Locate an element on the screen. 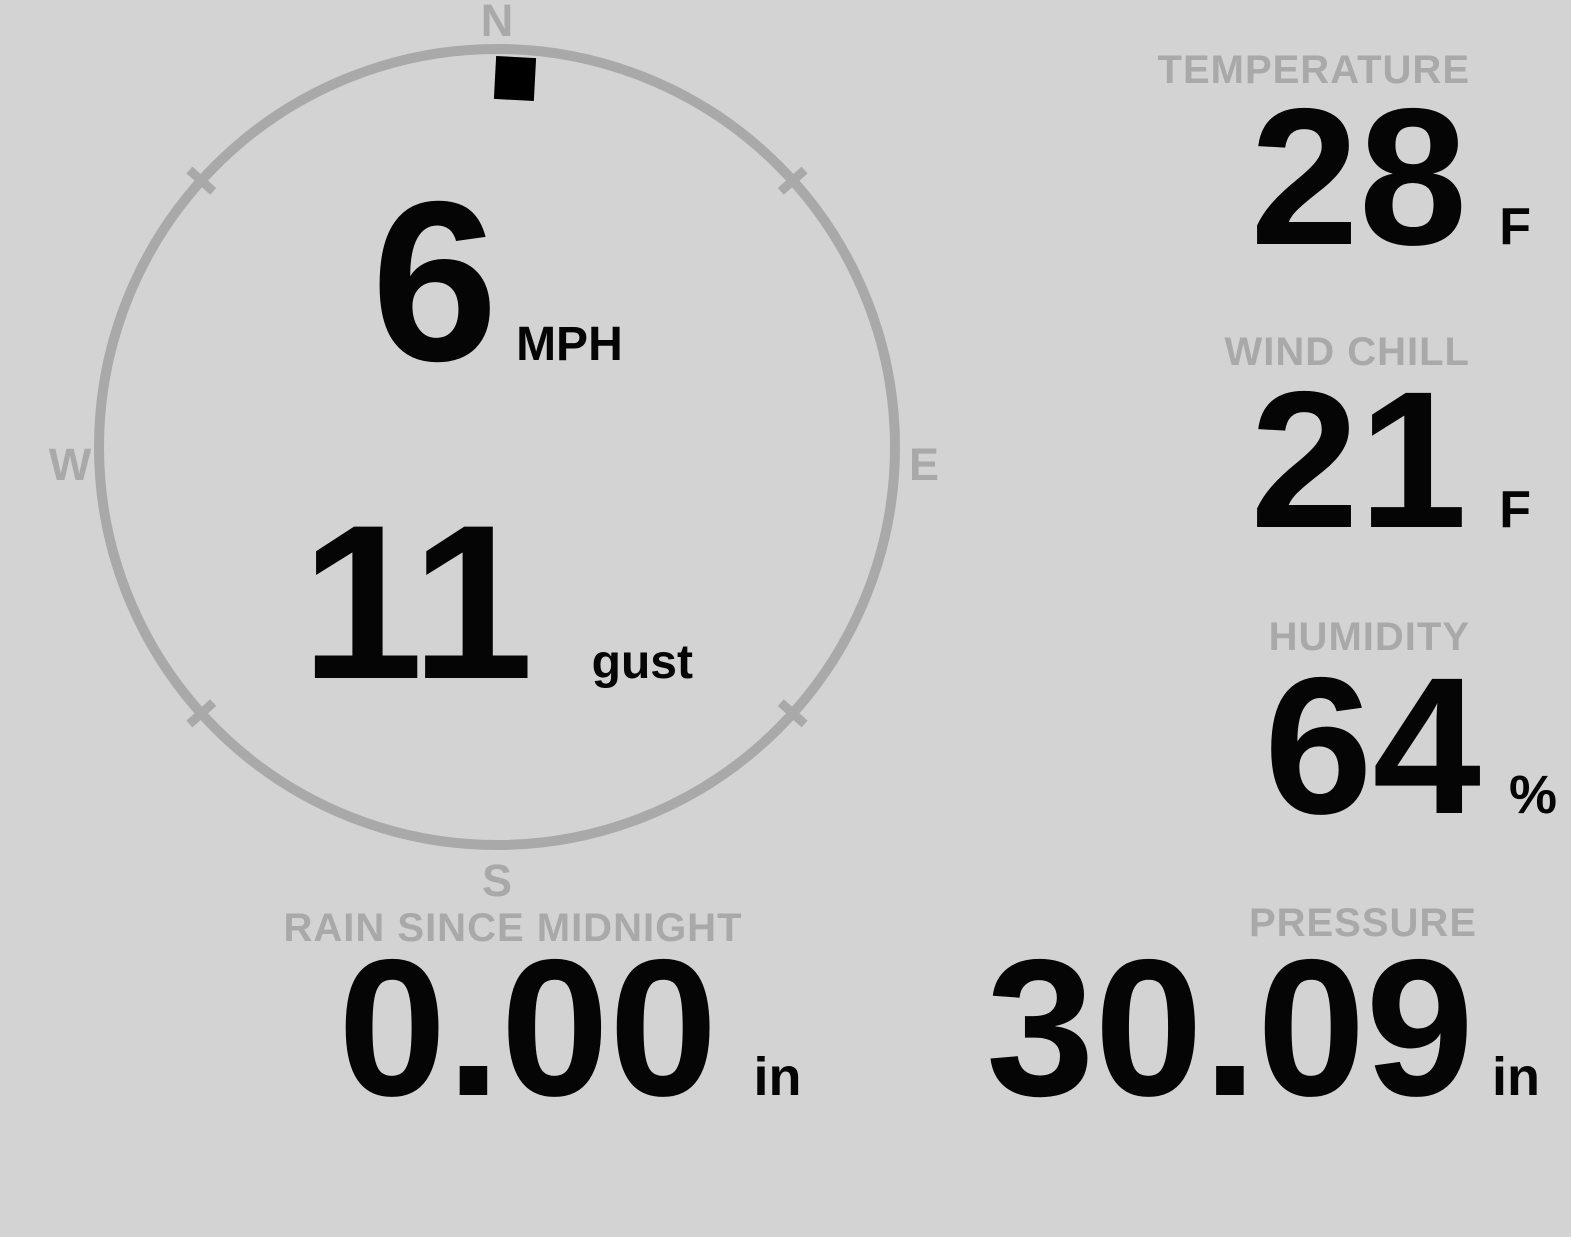 The image size is (1571, 1237). wind-chill-value: 21 is located at coordinates (1359, 460).